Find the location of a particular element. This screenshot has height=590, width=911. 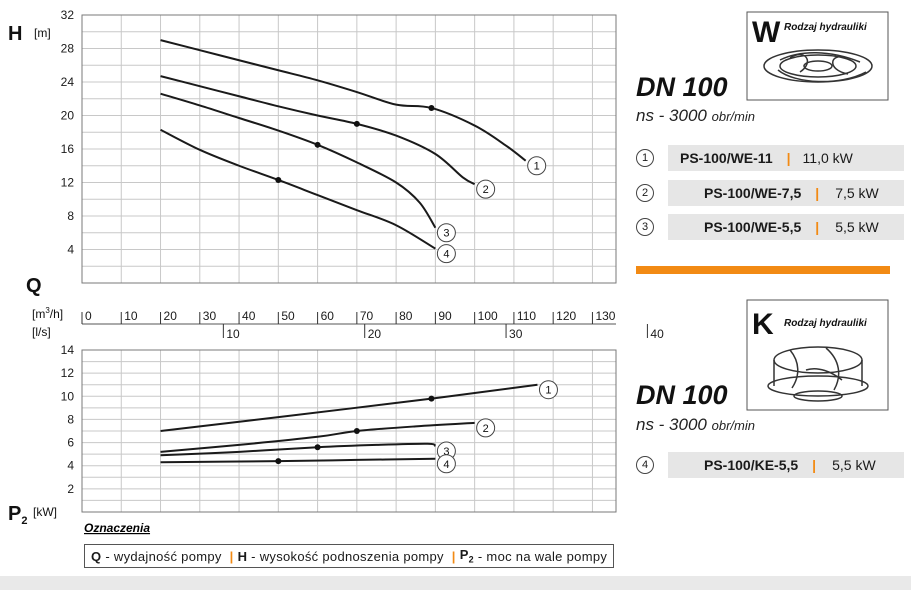

head-y-tick-label: 12 is located at coordinates (68, 183).